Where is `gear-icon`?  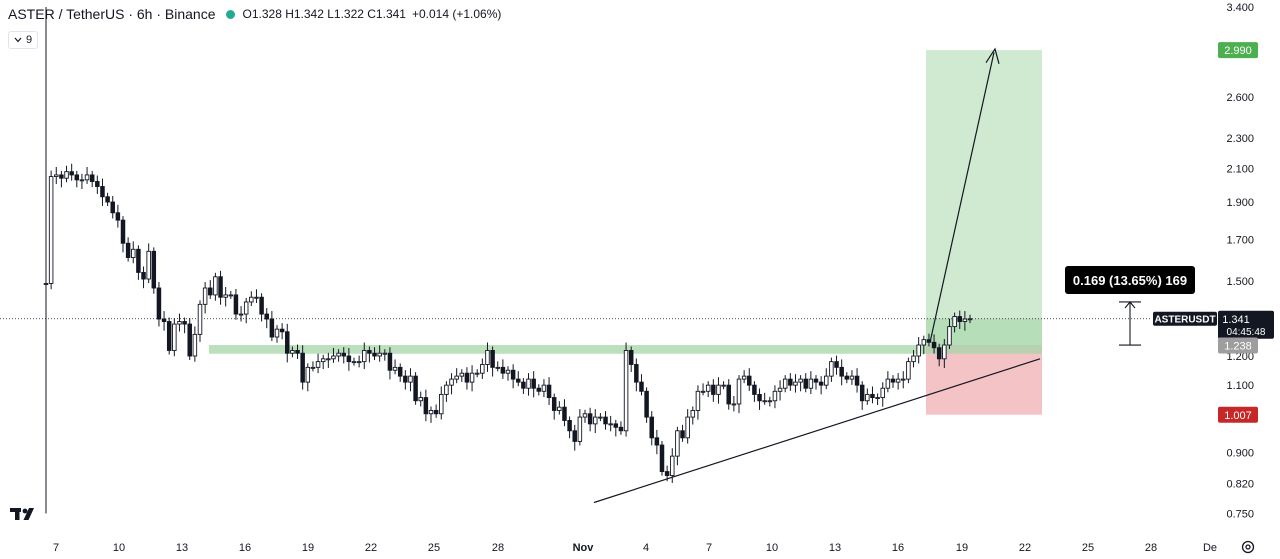
gear-icon is located at coordinates (1248, 547).